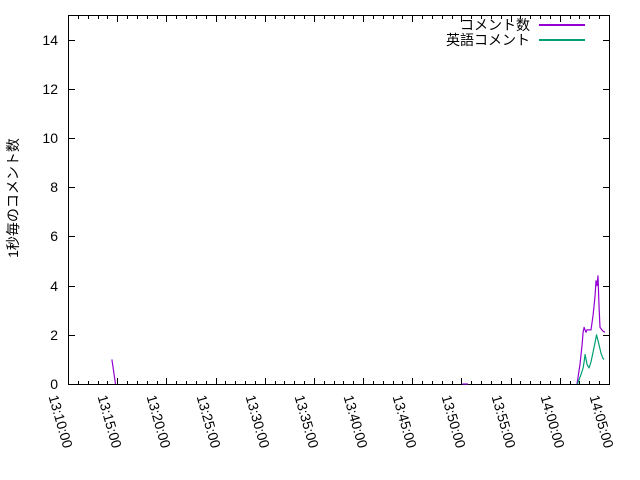 This screenshot has width=640, height=480. Describe the element at coordinates (54, 236) in the screenshot. I see `y-tick-label: 6` at that location.